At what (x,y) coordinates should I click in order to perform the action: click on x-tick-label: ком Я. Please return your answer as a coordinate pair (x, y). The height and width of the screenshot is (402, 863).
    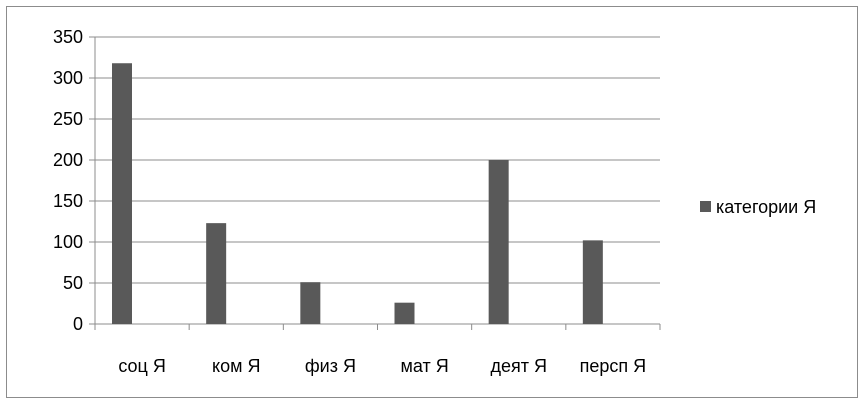
    Looking at the image, I should click on (236, 366).